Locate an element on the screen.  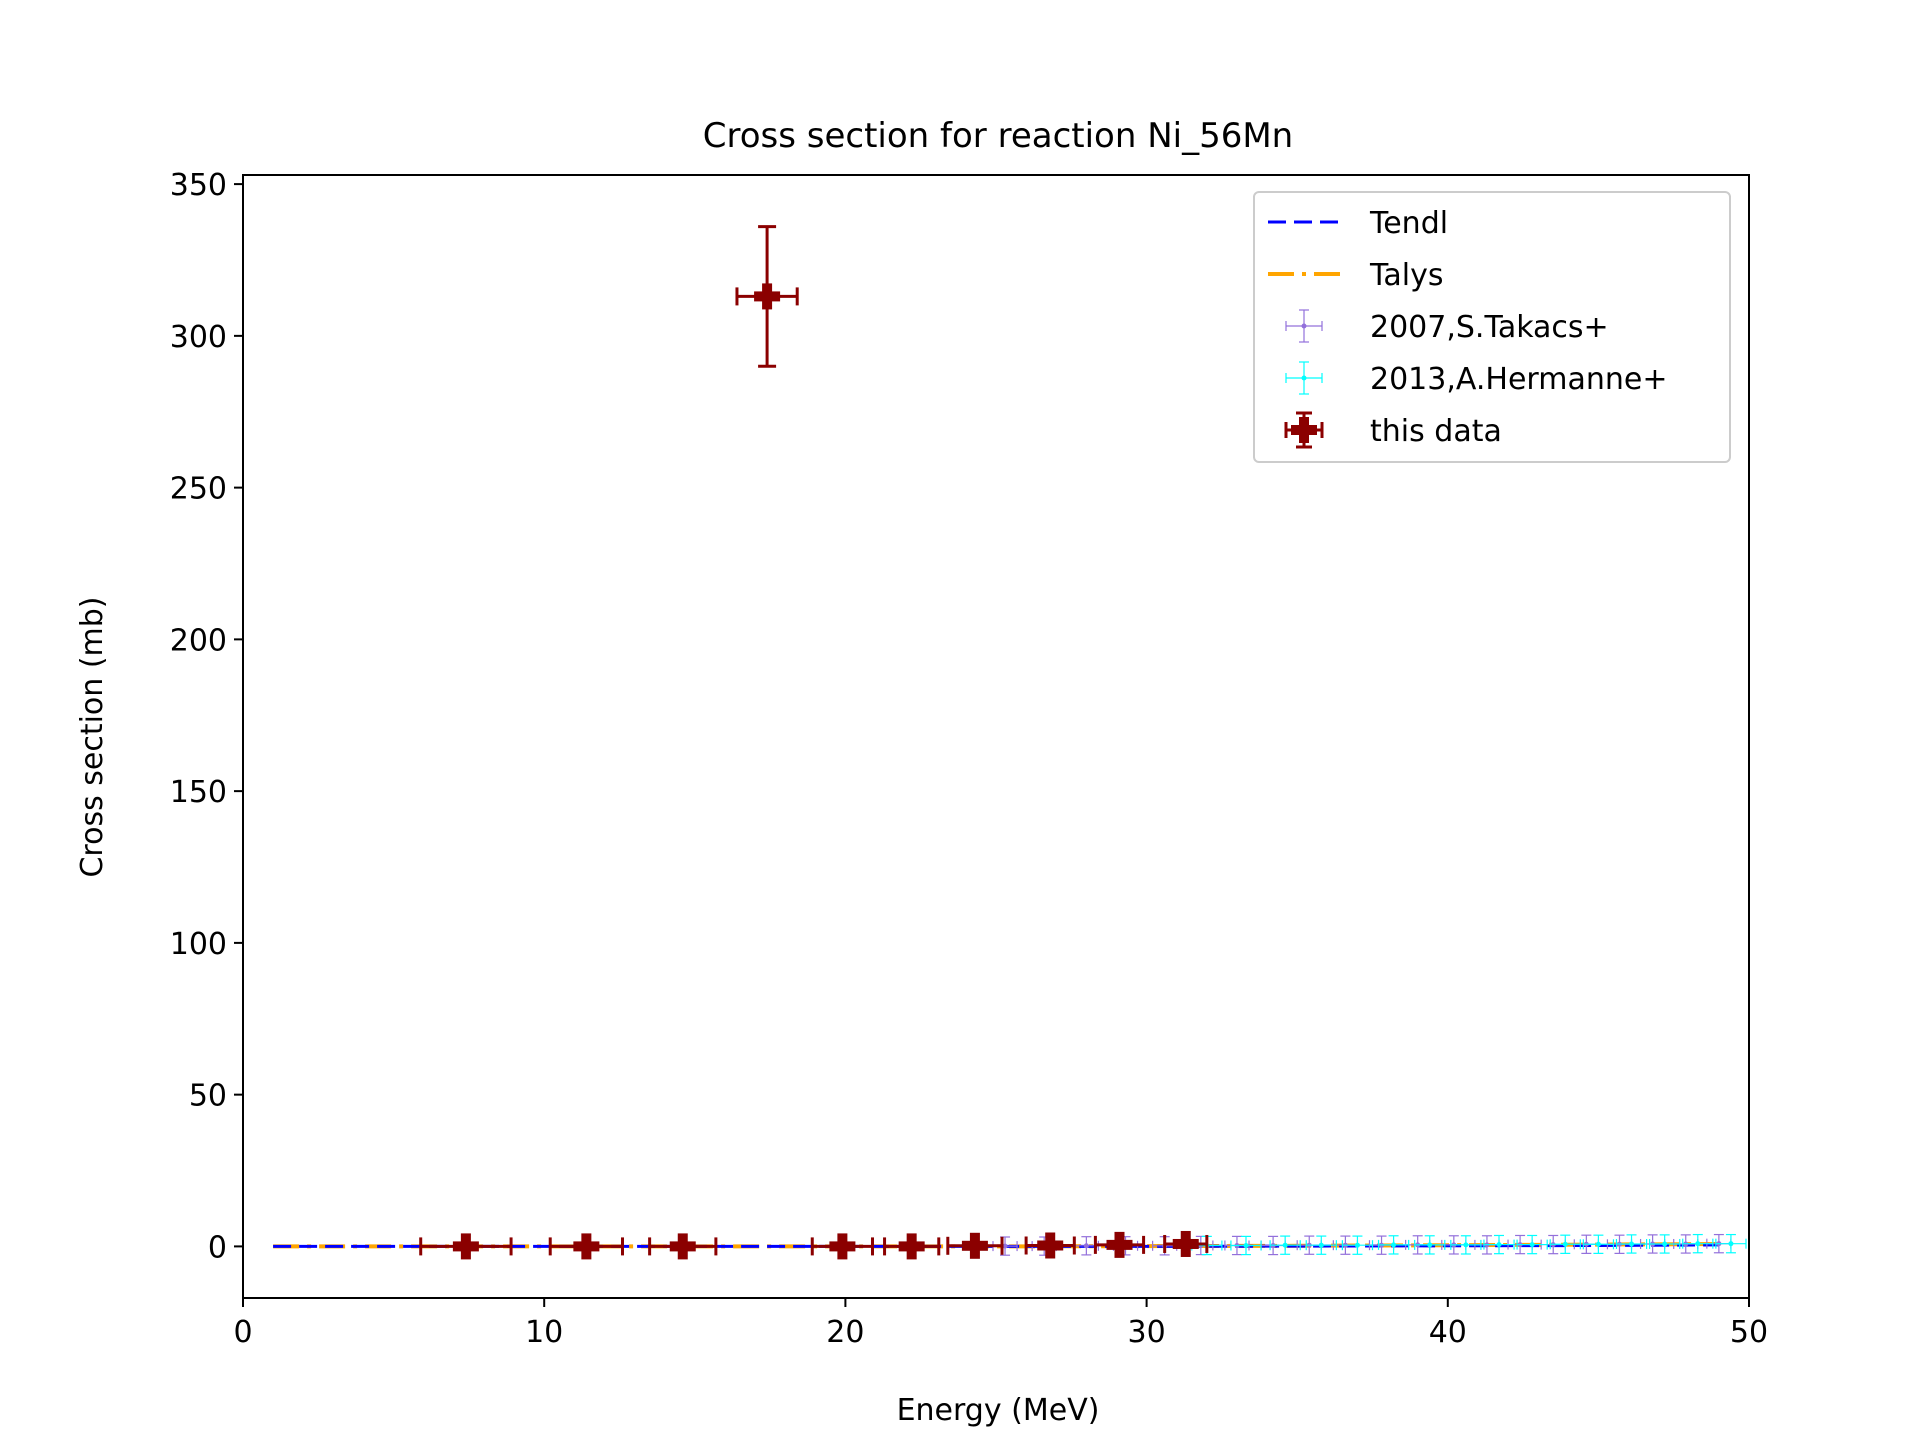
takacs-point is located at coordinates (1086, 1246).